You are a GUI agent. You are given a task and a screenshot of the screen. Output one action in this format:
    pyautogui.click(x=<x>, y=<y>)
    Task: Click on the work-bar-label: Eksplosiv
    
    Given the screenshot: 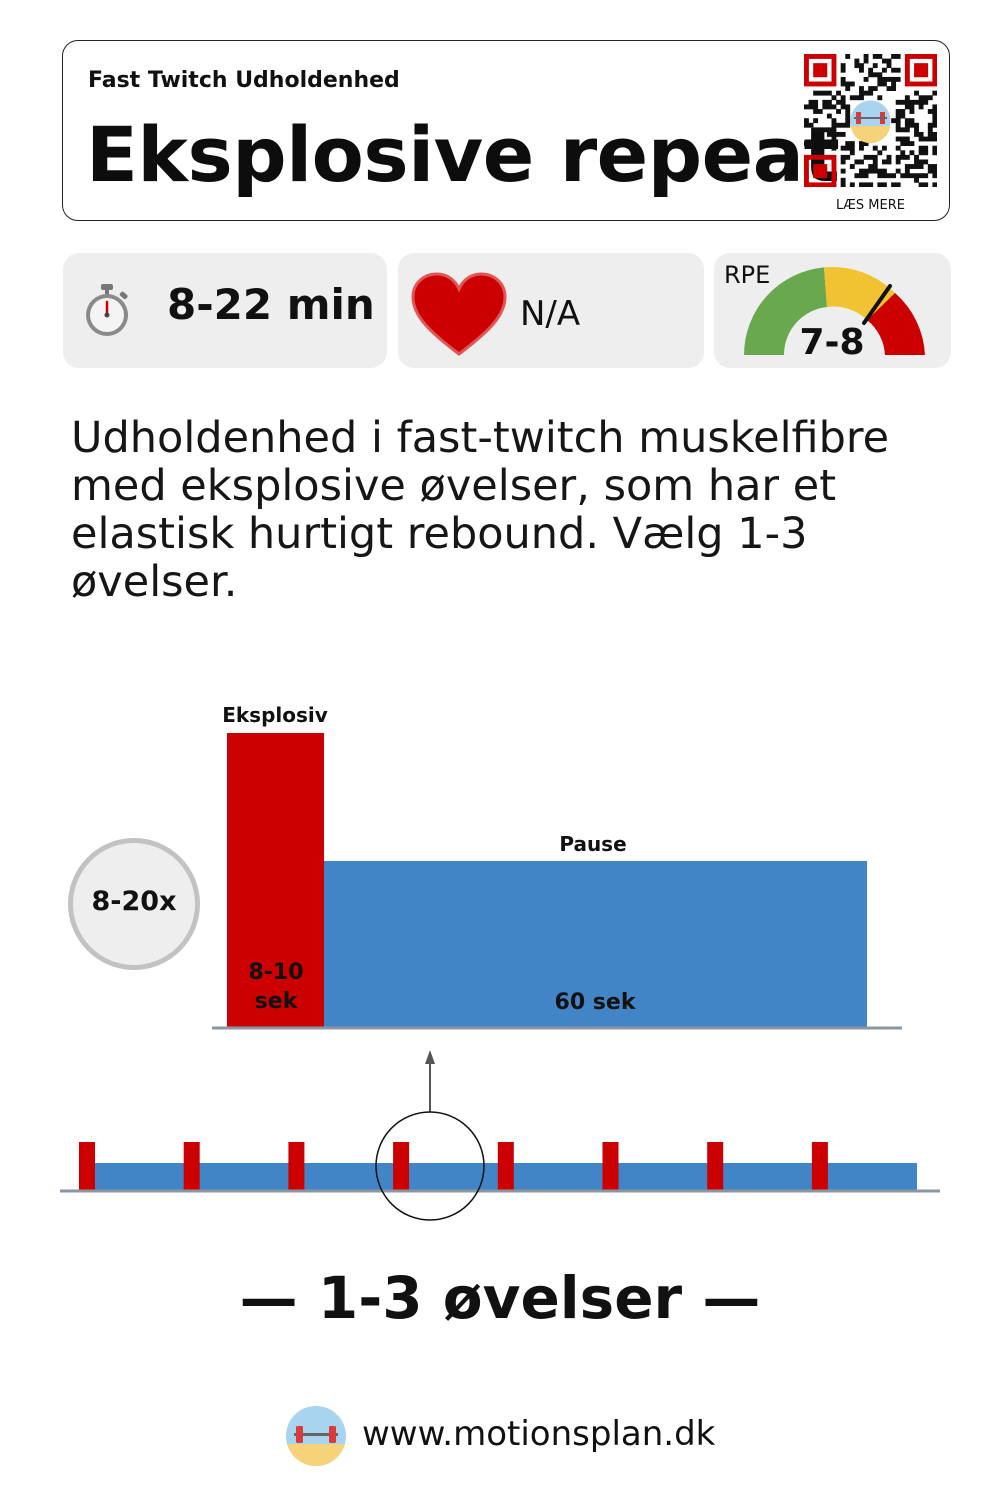 What is the action you would take?
    pyautogui.click(x=275, y=715)
    